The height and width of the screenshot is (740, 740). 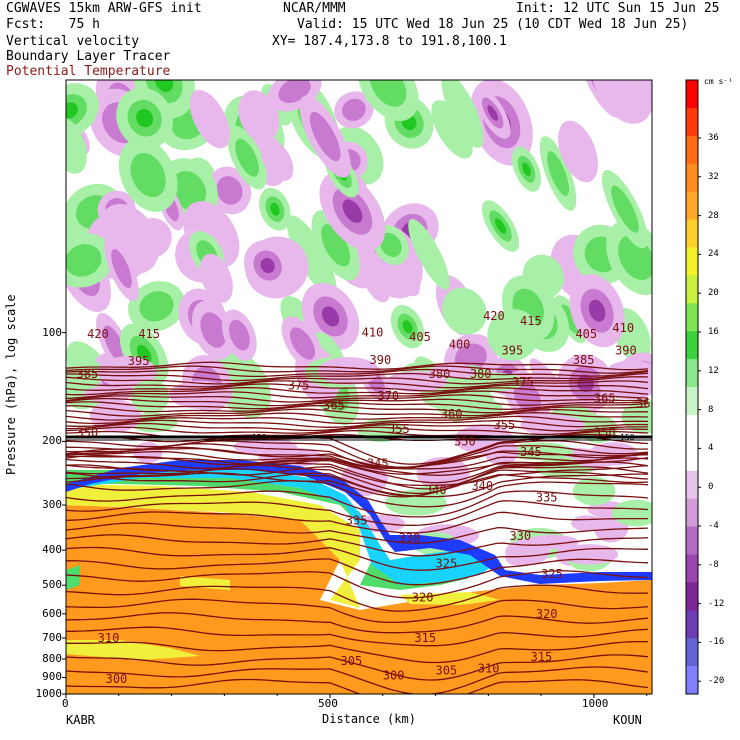 I want to click on field-boundary-layer-tracer: Boundary Layer Tracer, so click(x=88, y=56).